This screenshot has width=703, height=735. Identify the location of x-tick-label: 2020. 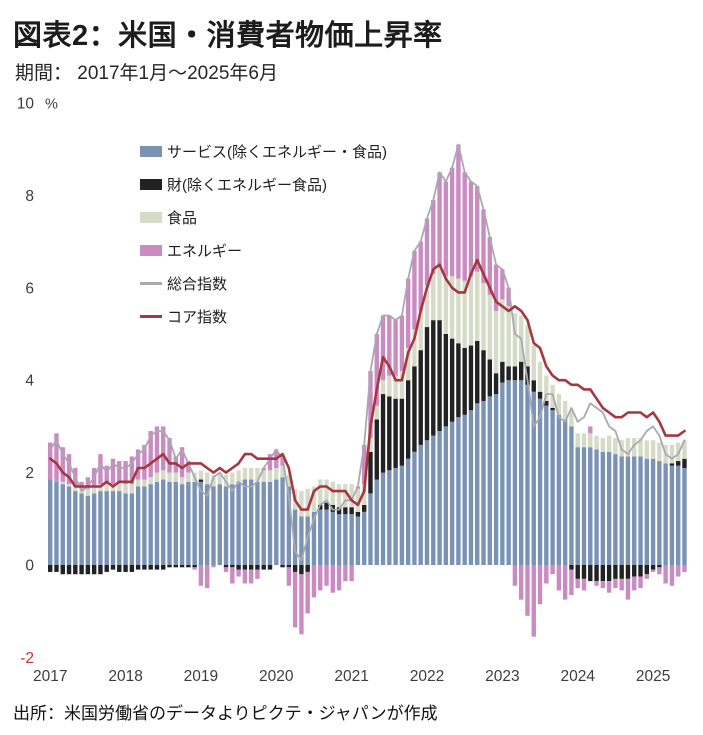
(276, 676).